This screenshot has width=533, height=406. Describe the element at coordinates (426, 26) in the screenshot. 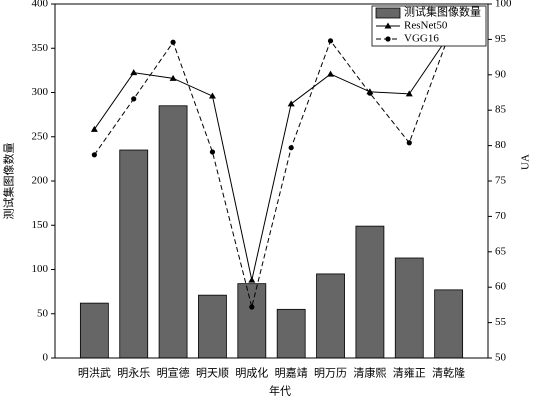

I see `legend-label: ResNet50` at that location.